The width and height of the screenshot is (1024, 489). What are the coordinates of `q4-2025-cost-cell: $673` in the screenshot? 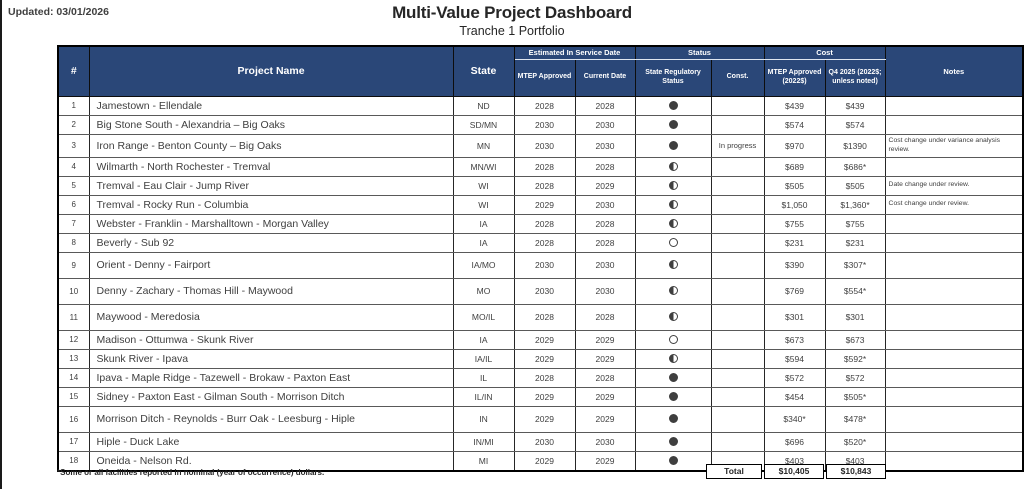 It's located at (855, 339).